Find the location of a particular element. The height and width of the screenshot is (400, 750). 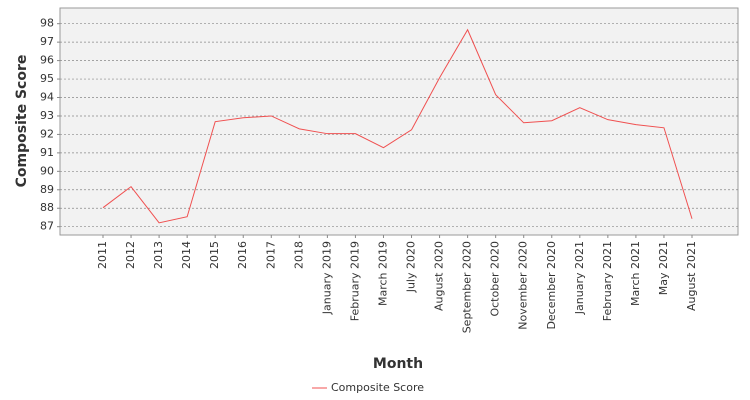

x-tick-label: 2012 is located at coordinates (130, 255).